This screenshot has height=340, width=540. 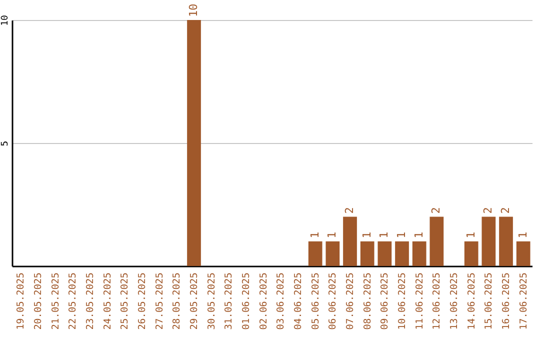 What do you see at coordinates (264, 301) in the screenshot?
I see `x-tick-label: 02.06.2025` at bounding box center [264, 301].